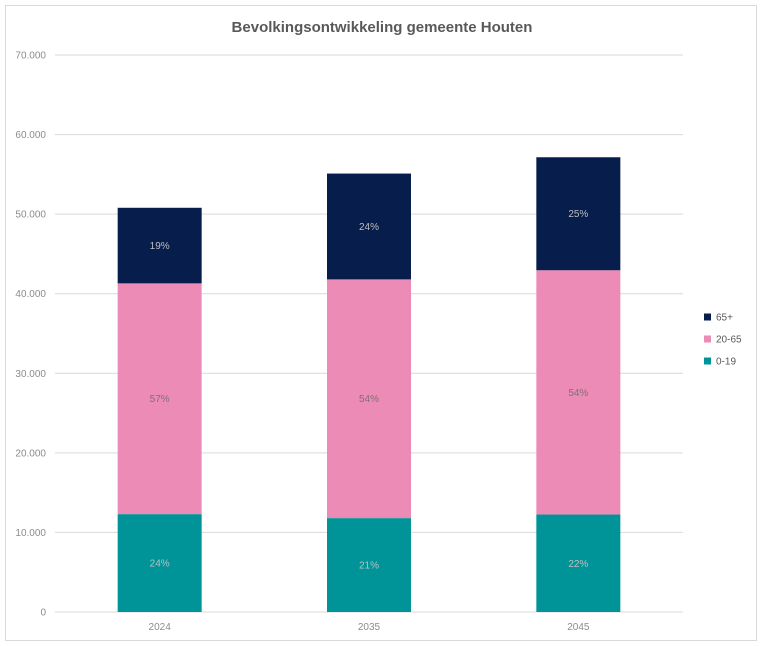  Describe the element at coordinates (729, 340) in the screenshot. I see `legend-label: 20-65` at that location.